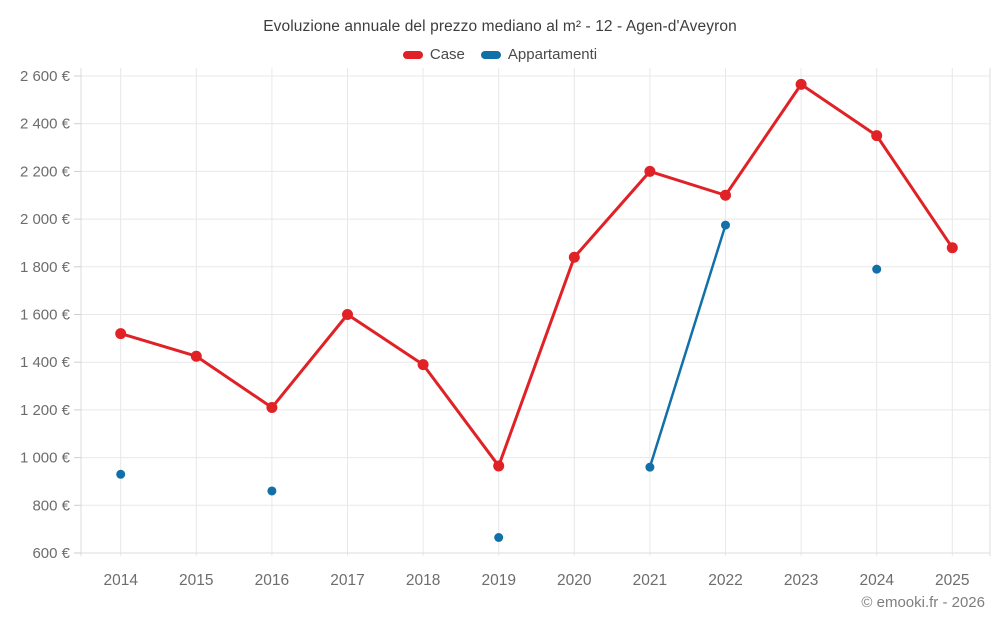 This screenshot has width=1000, height=625. What do you see at coordinates (45, 219) in the screenshot?
I see `y-axis-label: 2 000 €` at bounding box center [45, 219].